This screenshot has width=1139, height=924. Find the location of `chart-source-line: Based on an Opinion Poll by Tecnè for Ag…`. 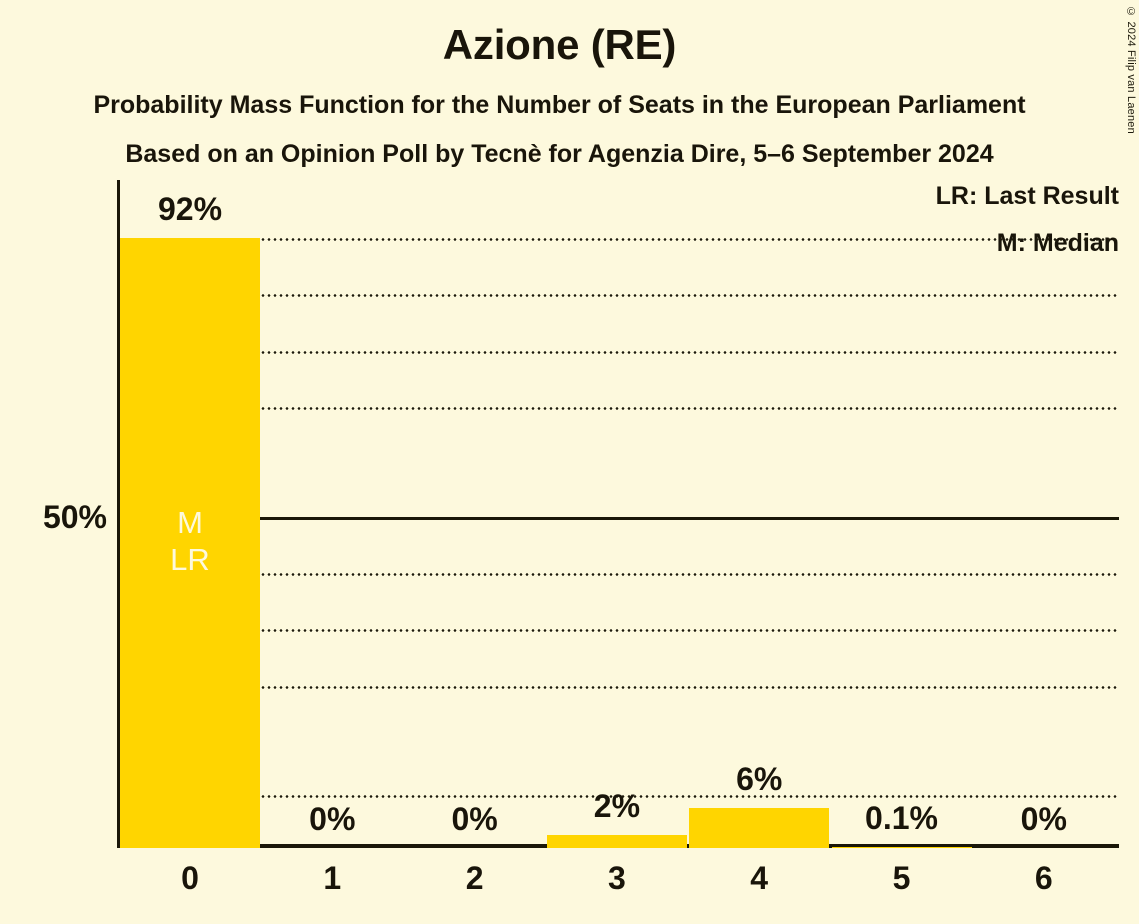

chart-source-line: Based on an Opinion Poll by Tecnè for Ag… is located at coordinates (559, 154).